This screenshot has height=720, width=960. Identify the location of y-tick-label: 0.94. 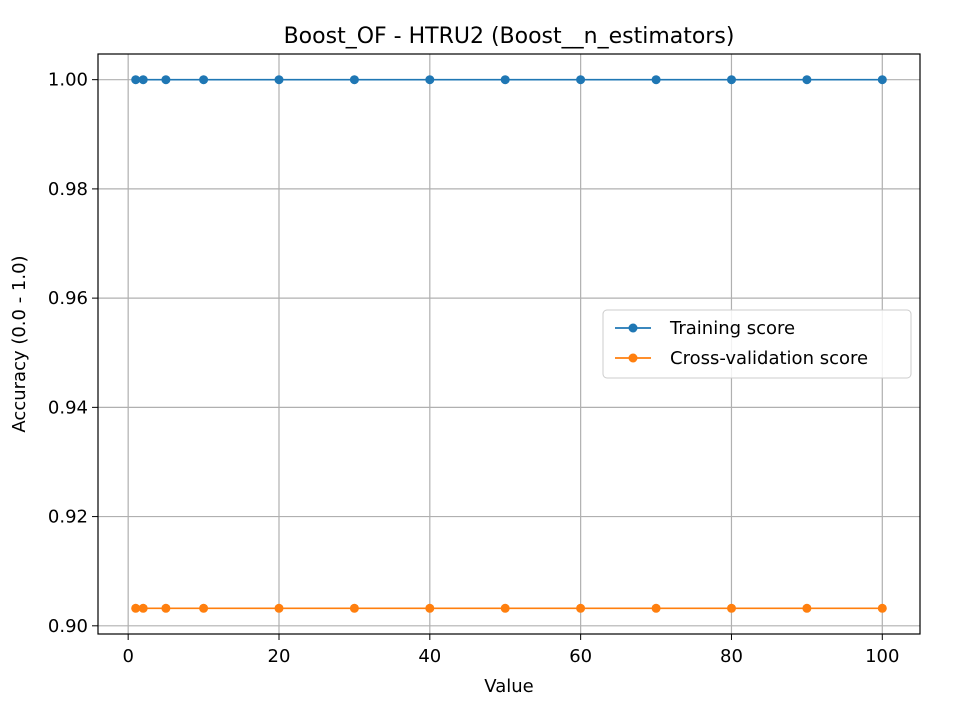
(68, 407).